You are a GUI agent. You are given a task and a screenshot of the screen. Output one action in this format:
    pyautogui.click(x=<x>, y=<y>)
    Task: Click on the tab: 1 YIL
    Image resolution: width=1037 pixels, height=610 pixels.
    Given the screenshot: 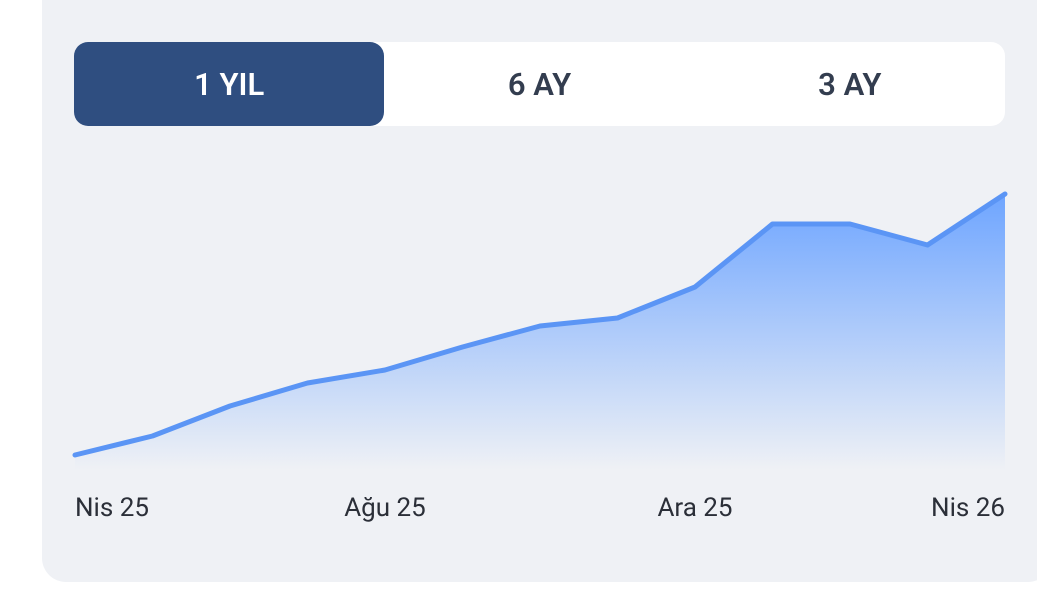 What is the action you would take?
    pyautogui.click(x=229, y=84)
    